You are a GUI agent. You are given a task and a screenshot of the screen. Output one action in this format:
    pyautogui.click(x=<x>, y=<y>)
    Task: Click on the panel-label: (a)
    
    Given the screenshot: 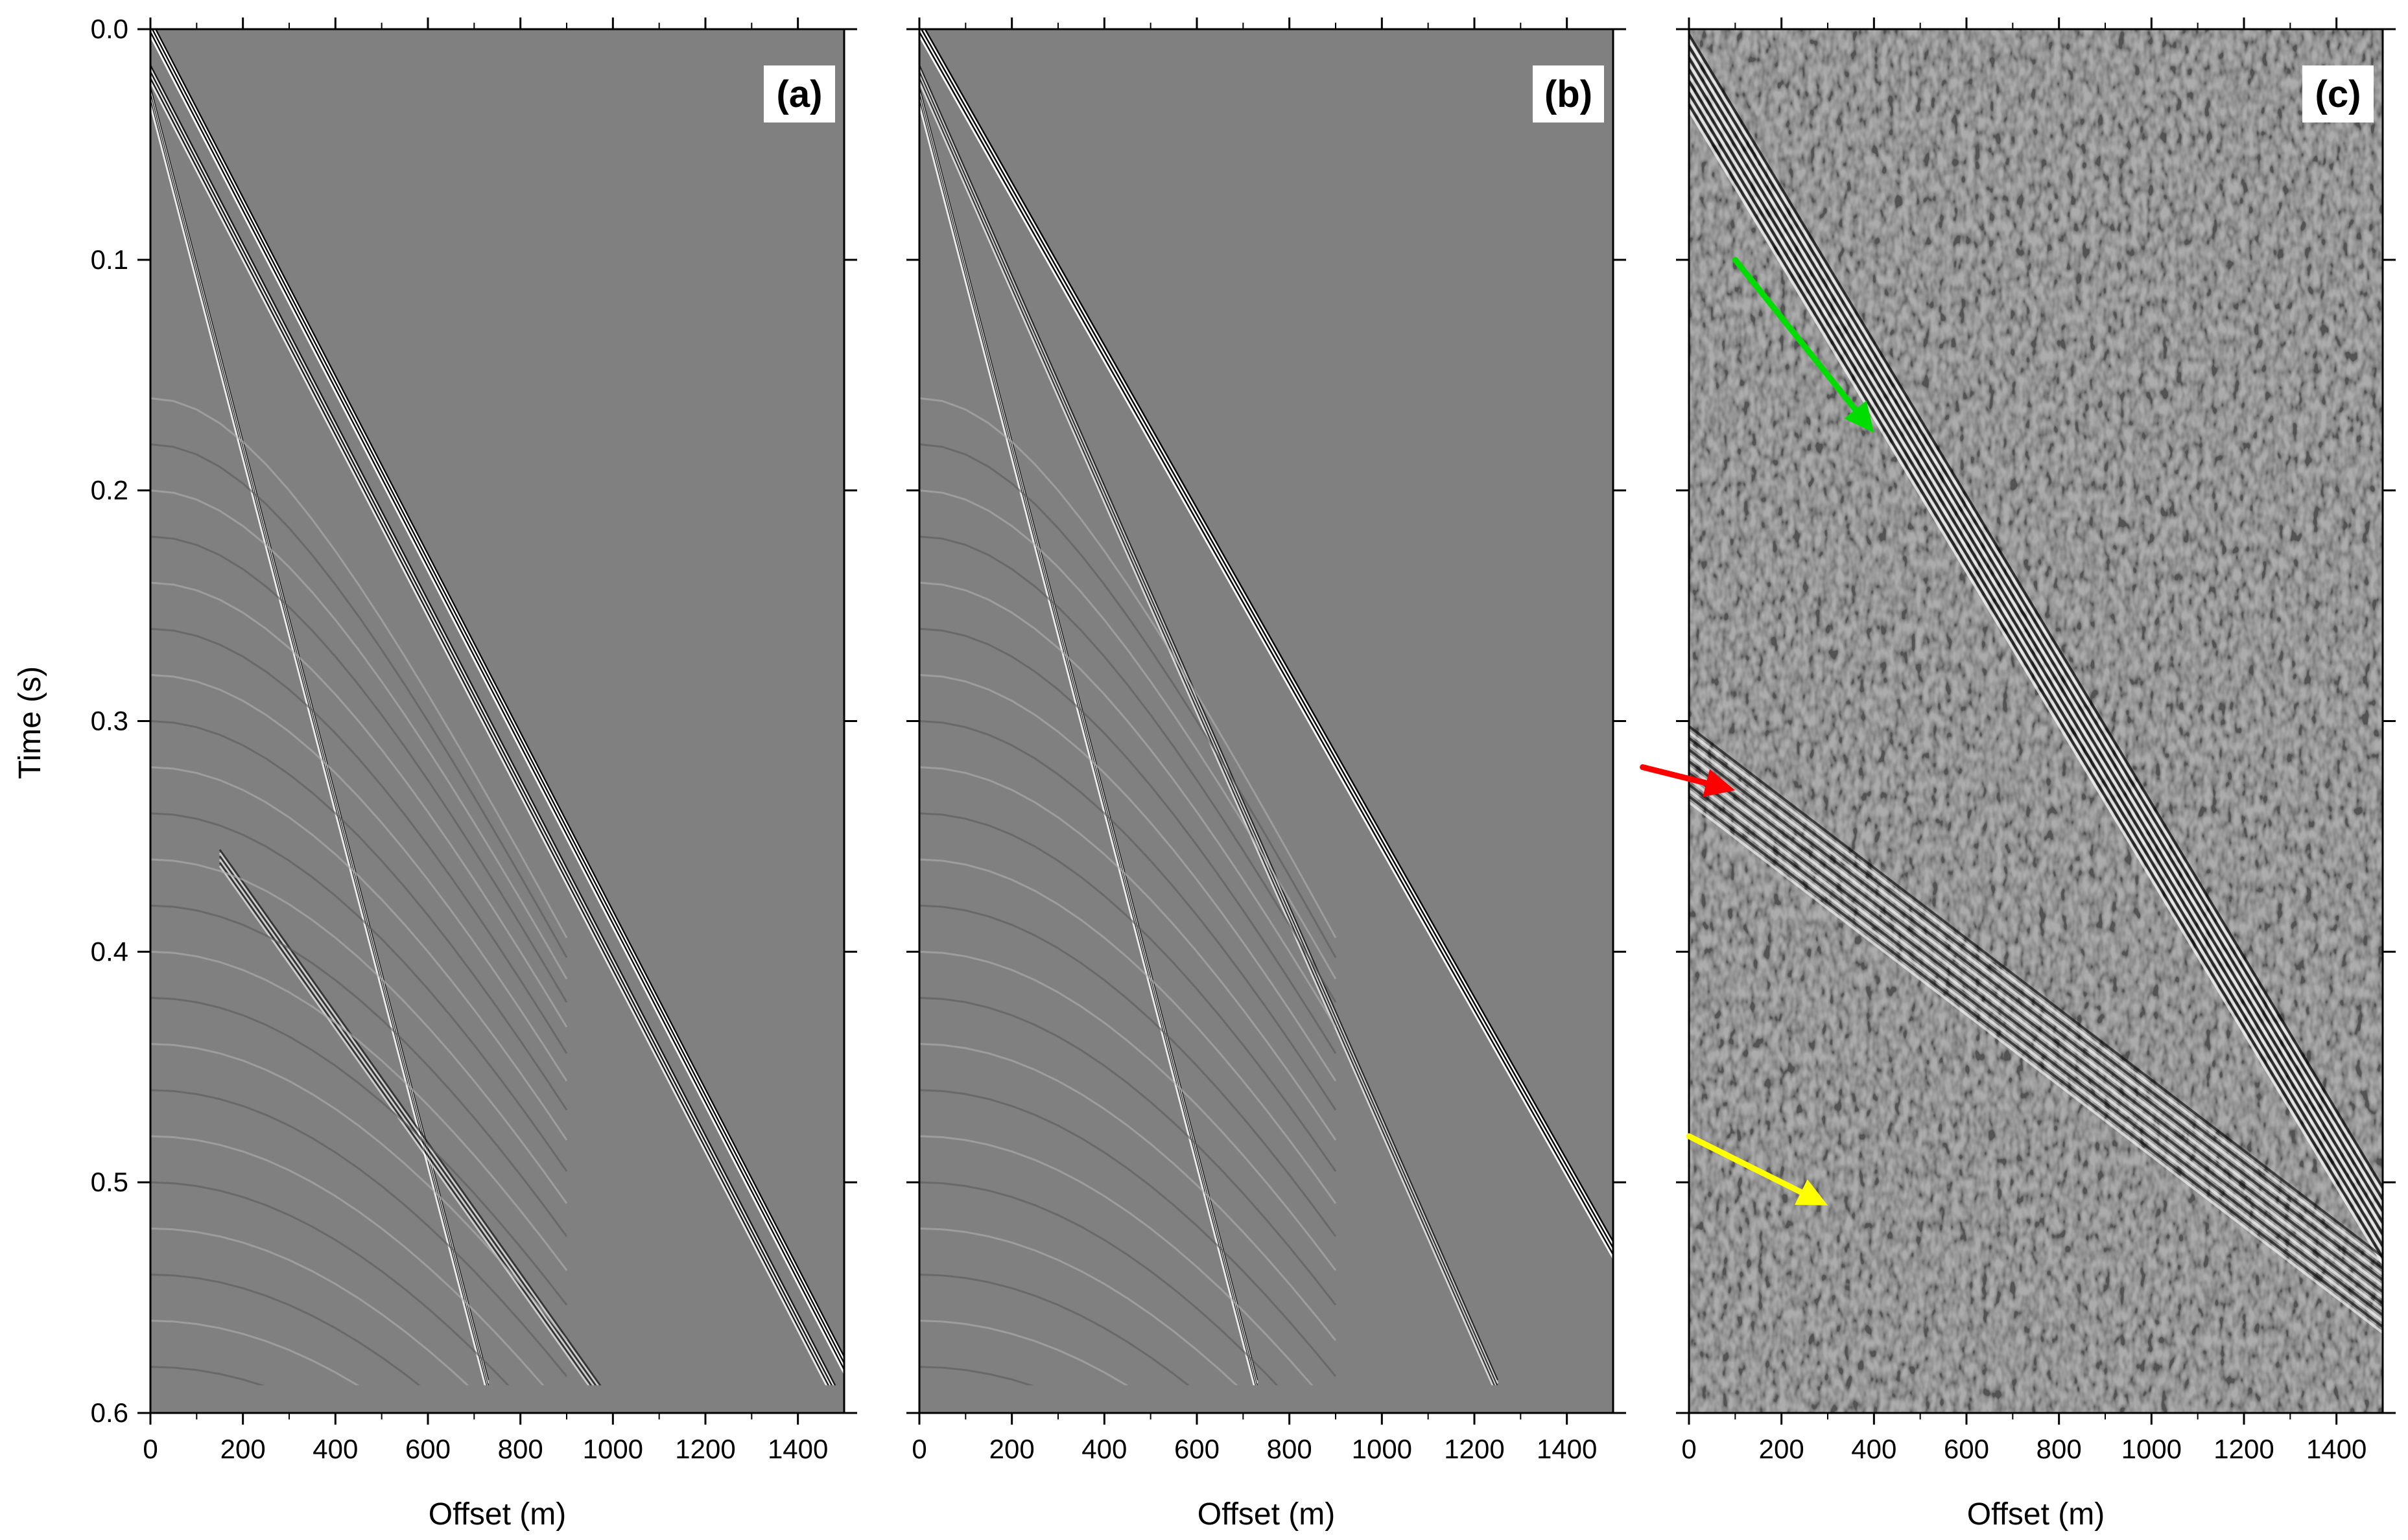 What is the action you would take?
    pyautogui.click(x=800, y=94)
    